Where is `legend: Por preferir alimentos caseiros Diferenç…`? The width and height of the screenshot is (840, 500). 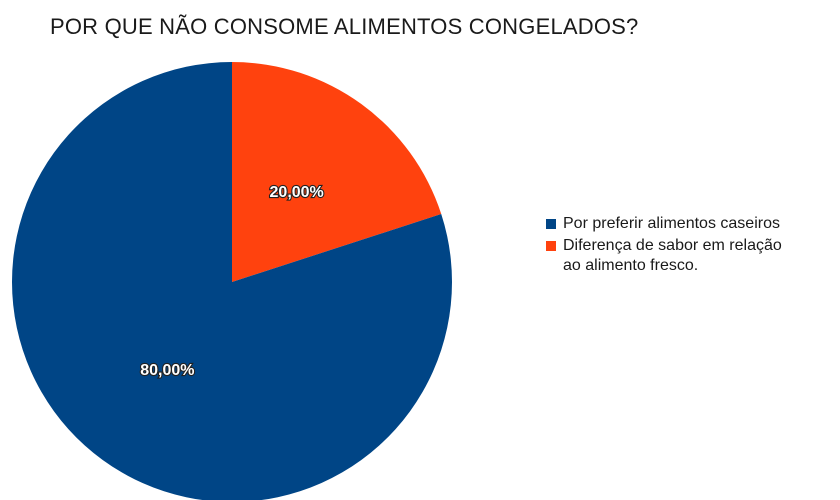 legend: Por preferir alimentos caseiros Diferenç… is located at coordinates (692, 246).